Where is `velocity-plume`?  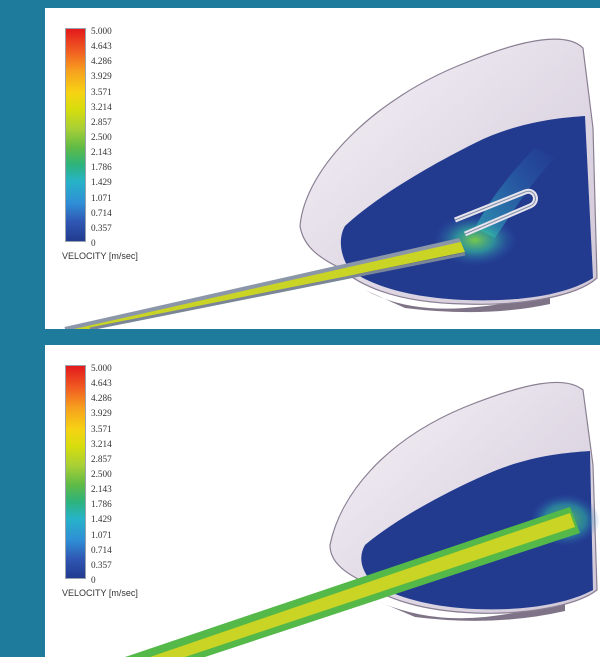 velocity-plume is located at coordinates (515, 193).